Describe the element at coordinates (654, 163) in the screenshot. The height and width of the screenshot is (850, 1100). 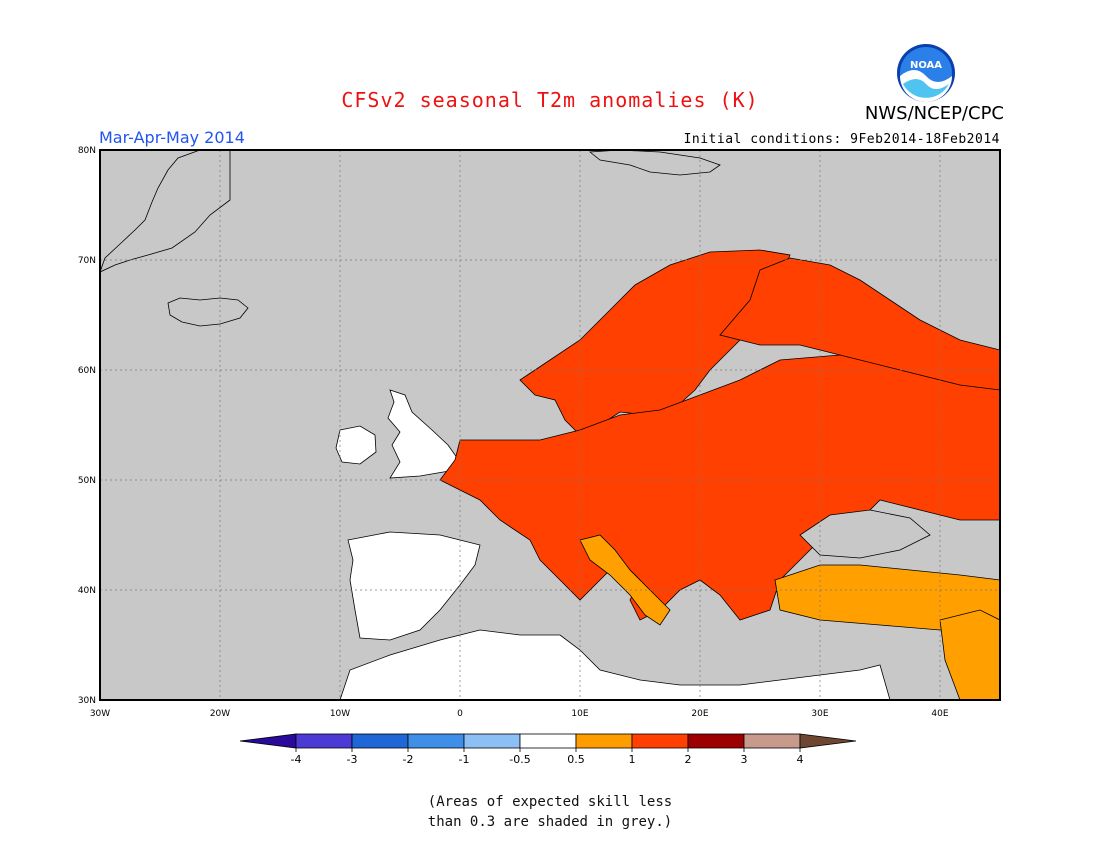
I see `svalbard` at that location.